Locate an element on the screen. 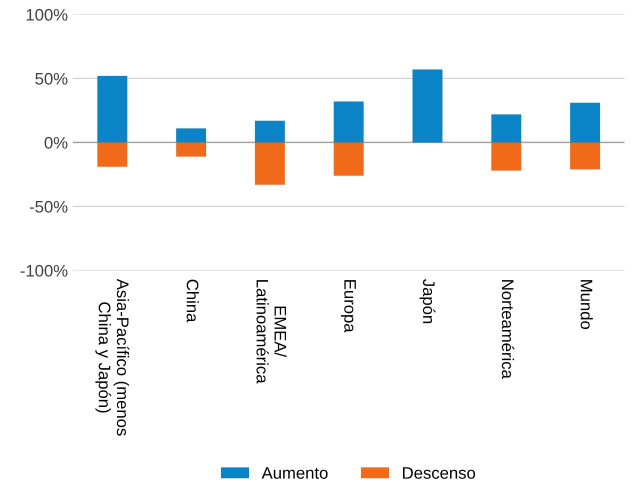  x-tick-label: China is located at coordinates (192, 301).